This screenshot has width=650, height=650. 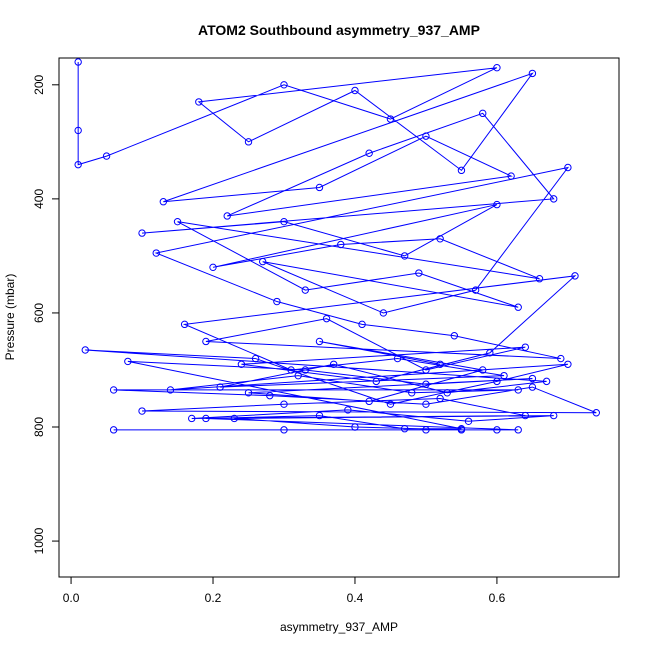 I want to click on y-tick-label: 600, so click(x=39, y=313).